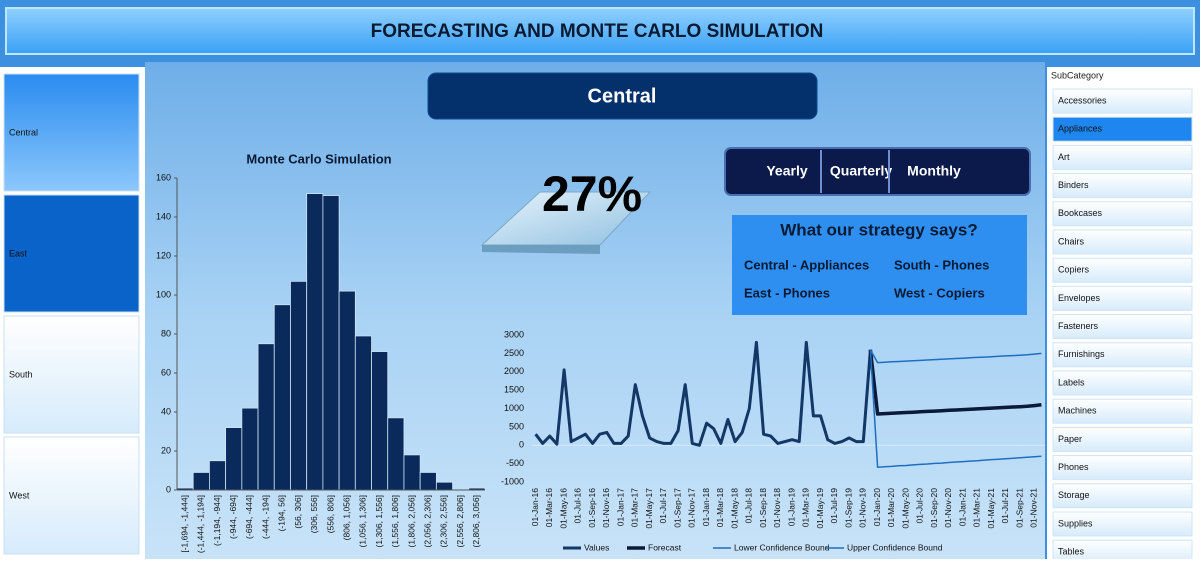 This screenshot has width=1200, height=564. Describe the element at coordinates (1074, 495) in the screenshot. I see `subcategory-label: Storage` at that location.